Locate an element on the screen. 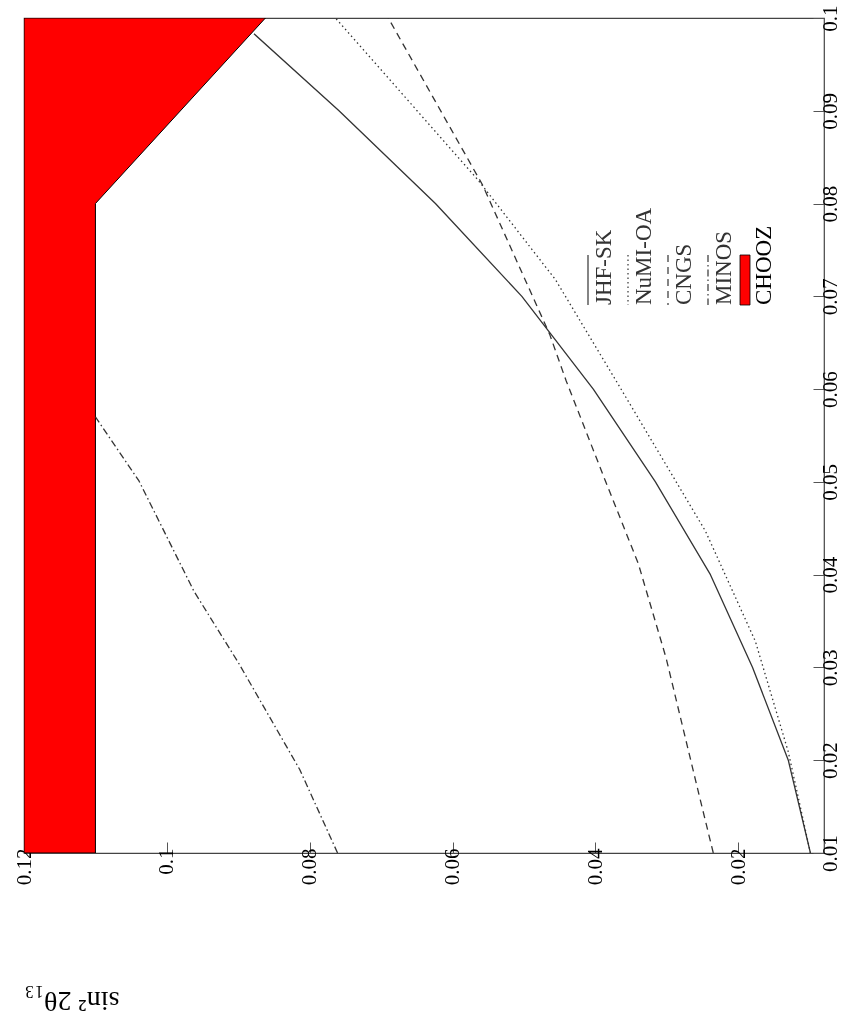  legend-label: MINOS is located at coordinates (723, 267).